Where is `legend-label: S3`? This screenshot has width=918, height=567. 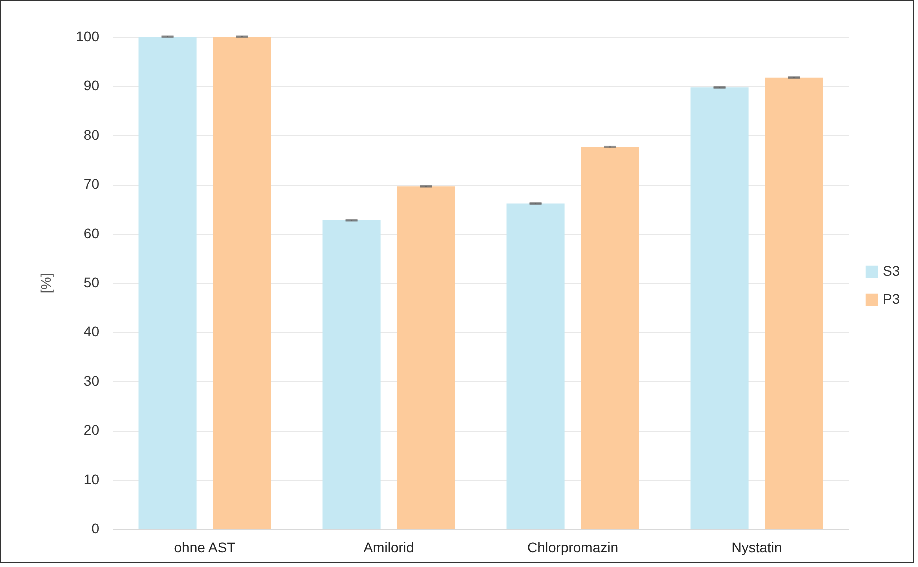 legend-label: S3 is located at coordinates (891, 271).